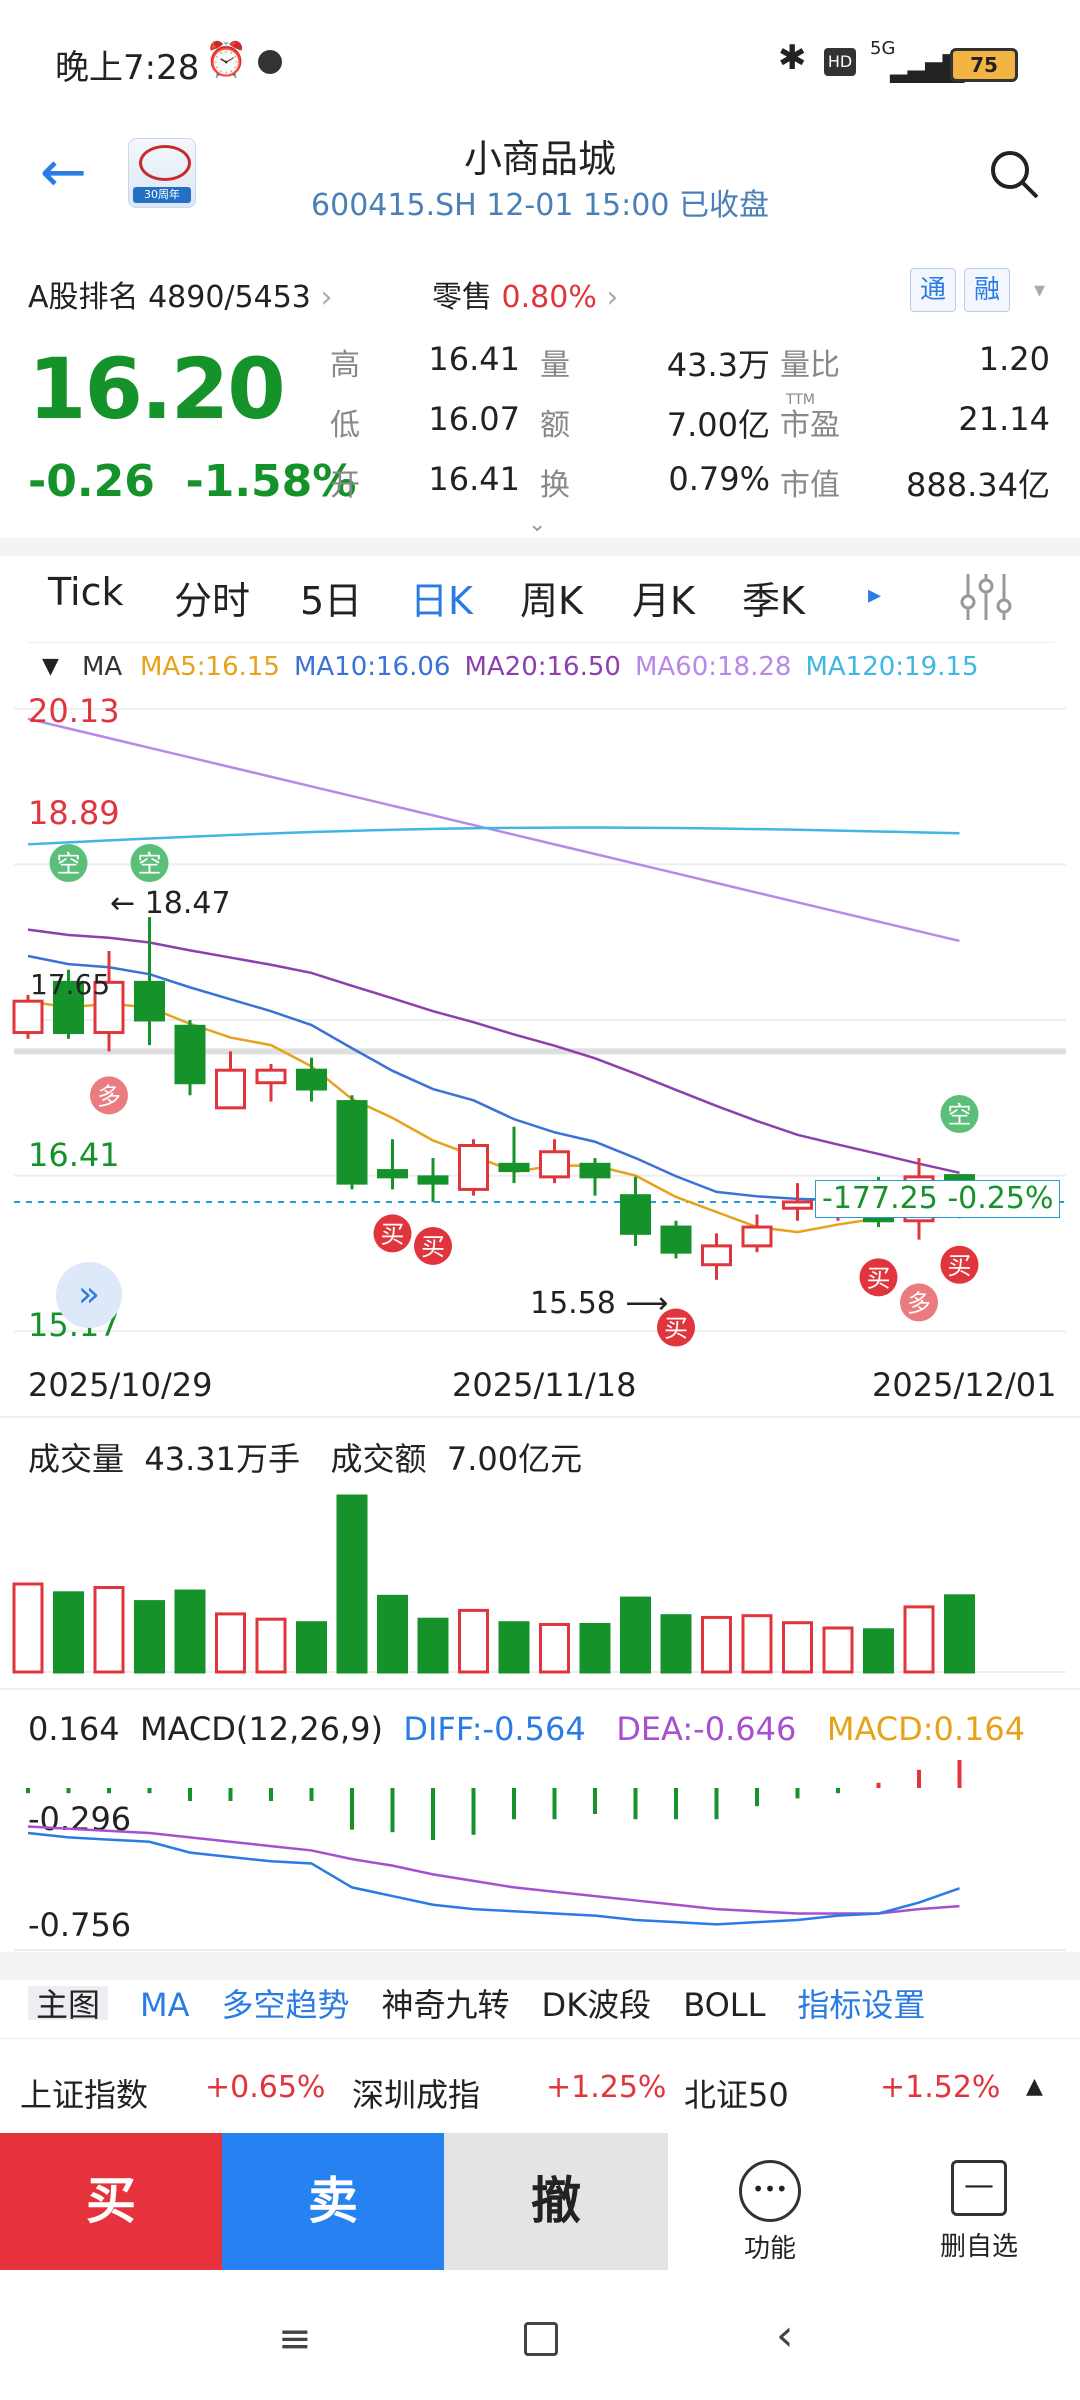 The width and height of the screenshot is (1080, 2400). I want to click on connect-badge: 通, so click(933, 290).